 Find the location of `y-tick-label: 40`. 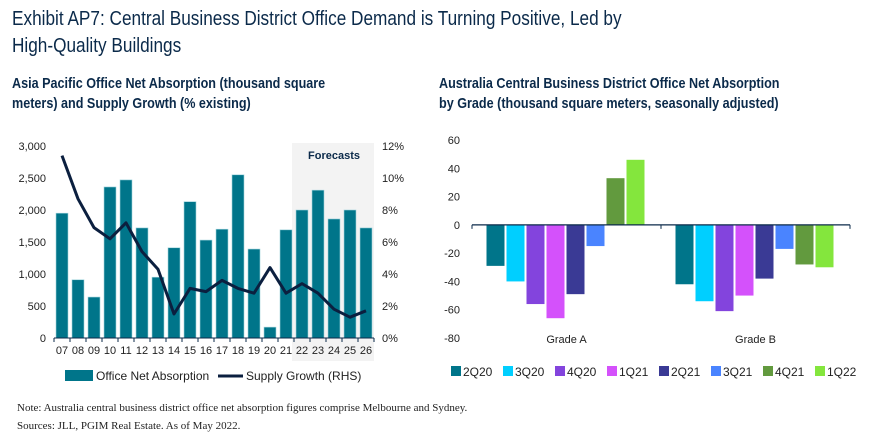

y-tick-label: 40 is located at coordinates (454, 169).